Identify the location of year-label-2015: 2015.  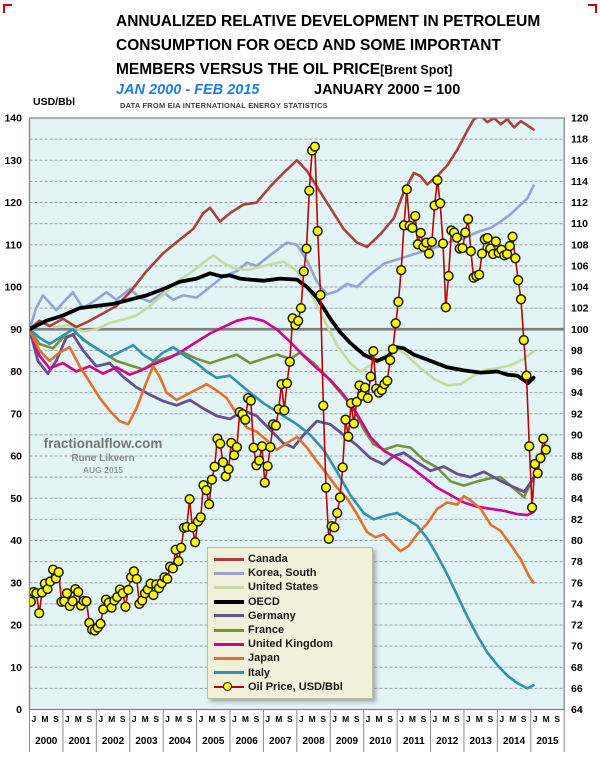
(547, 741).